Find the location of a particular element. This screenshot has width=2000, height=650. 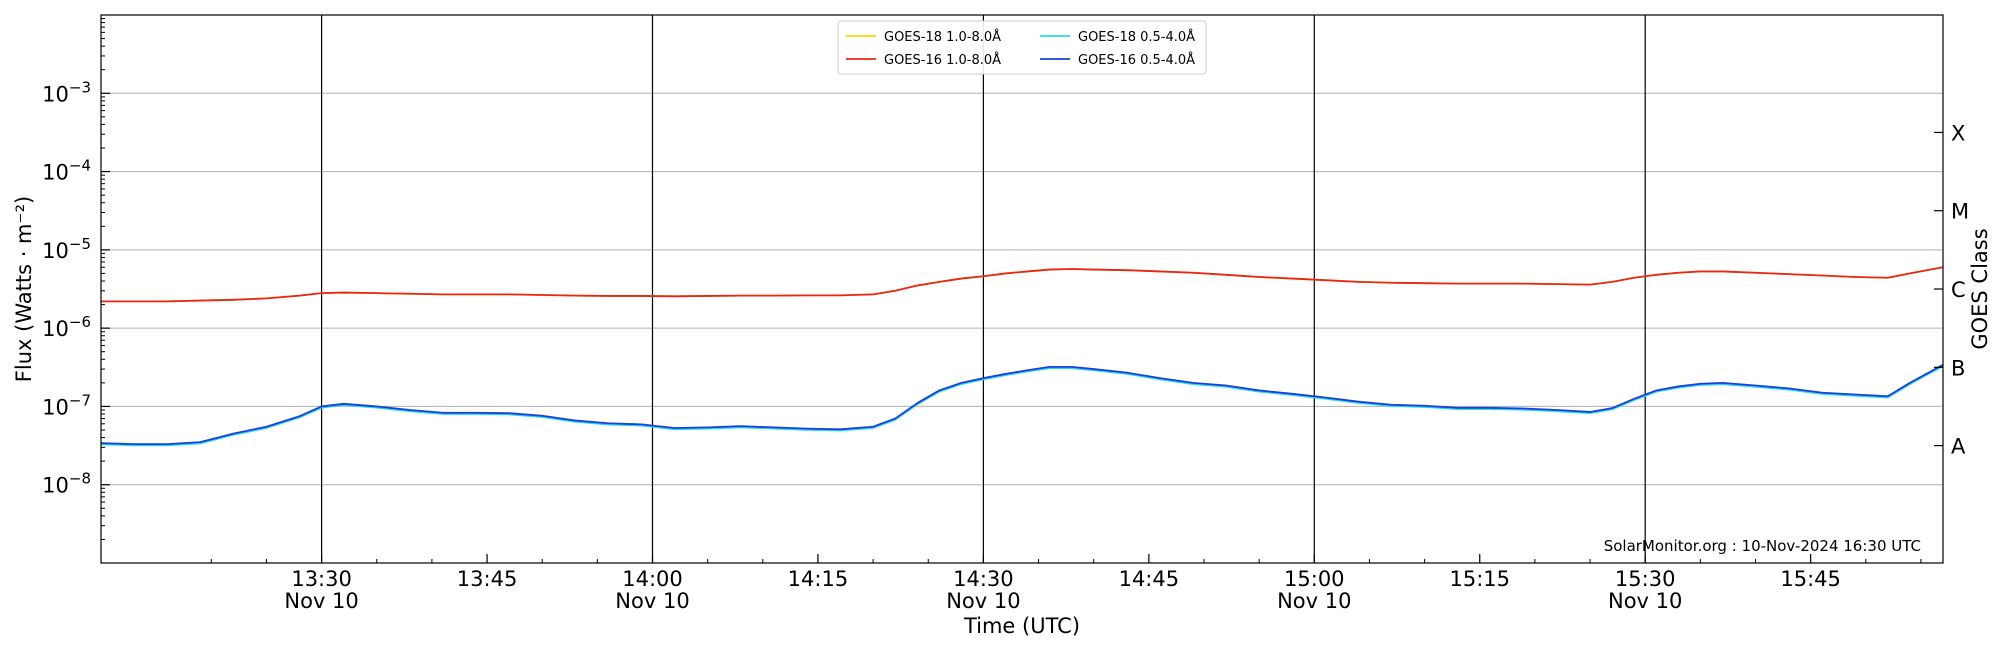

x-tick-label-5: 14:45 is located at coordinates (1149, 579).